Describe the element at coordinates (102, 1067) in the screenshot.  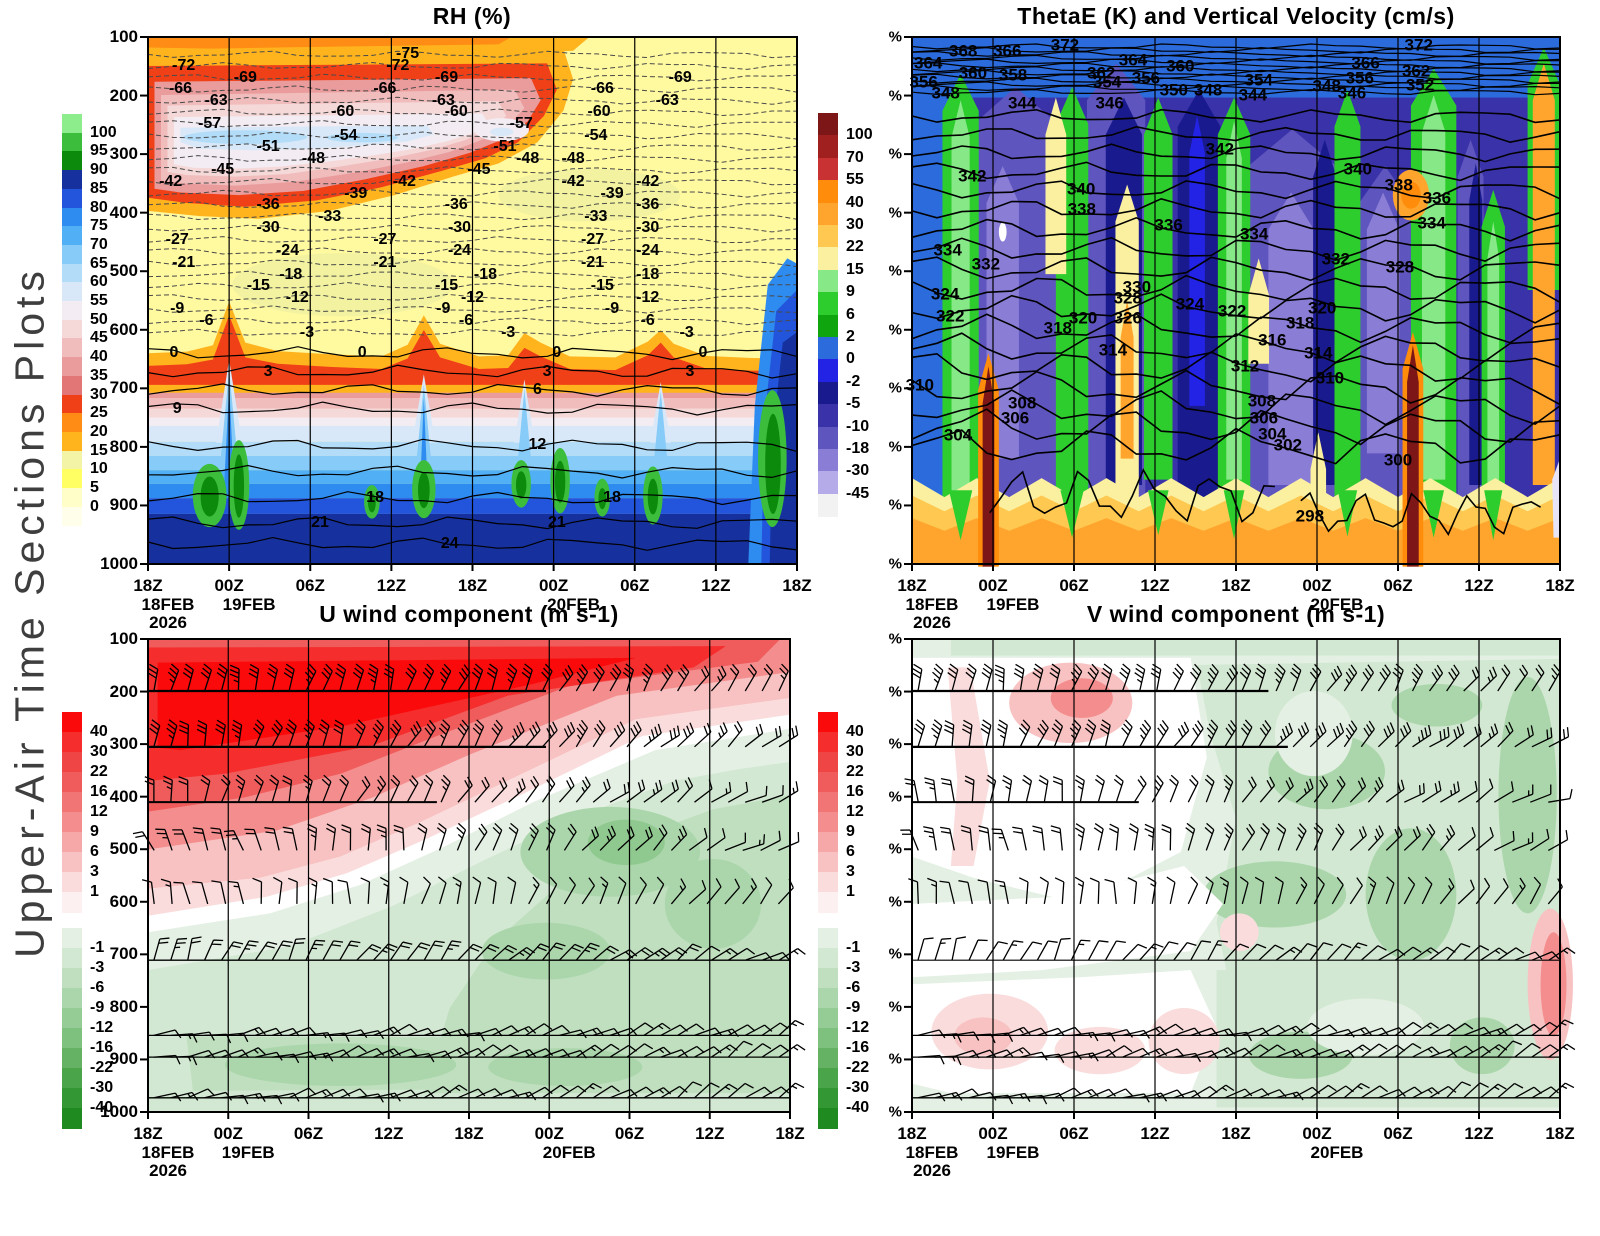
I see `colorbar-label: -22` at that location.